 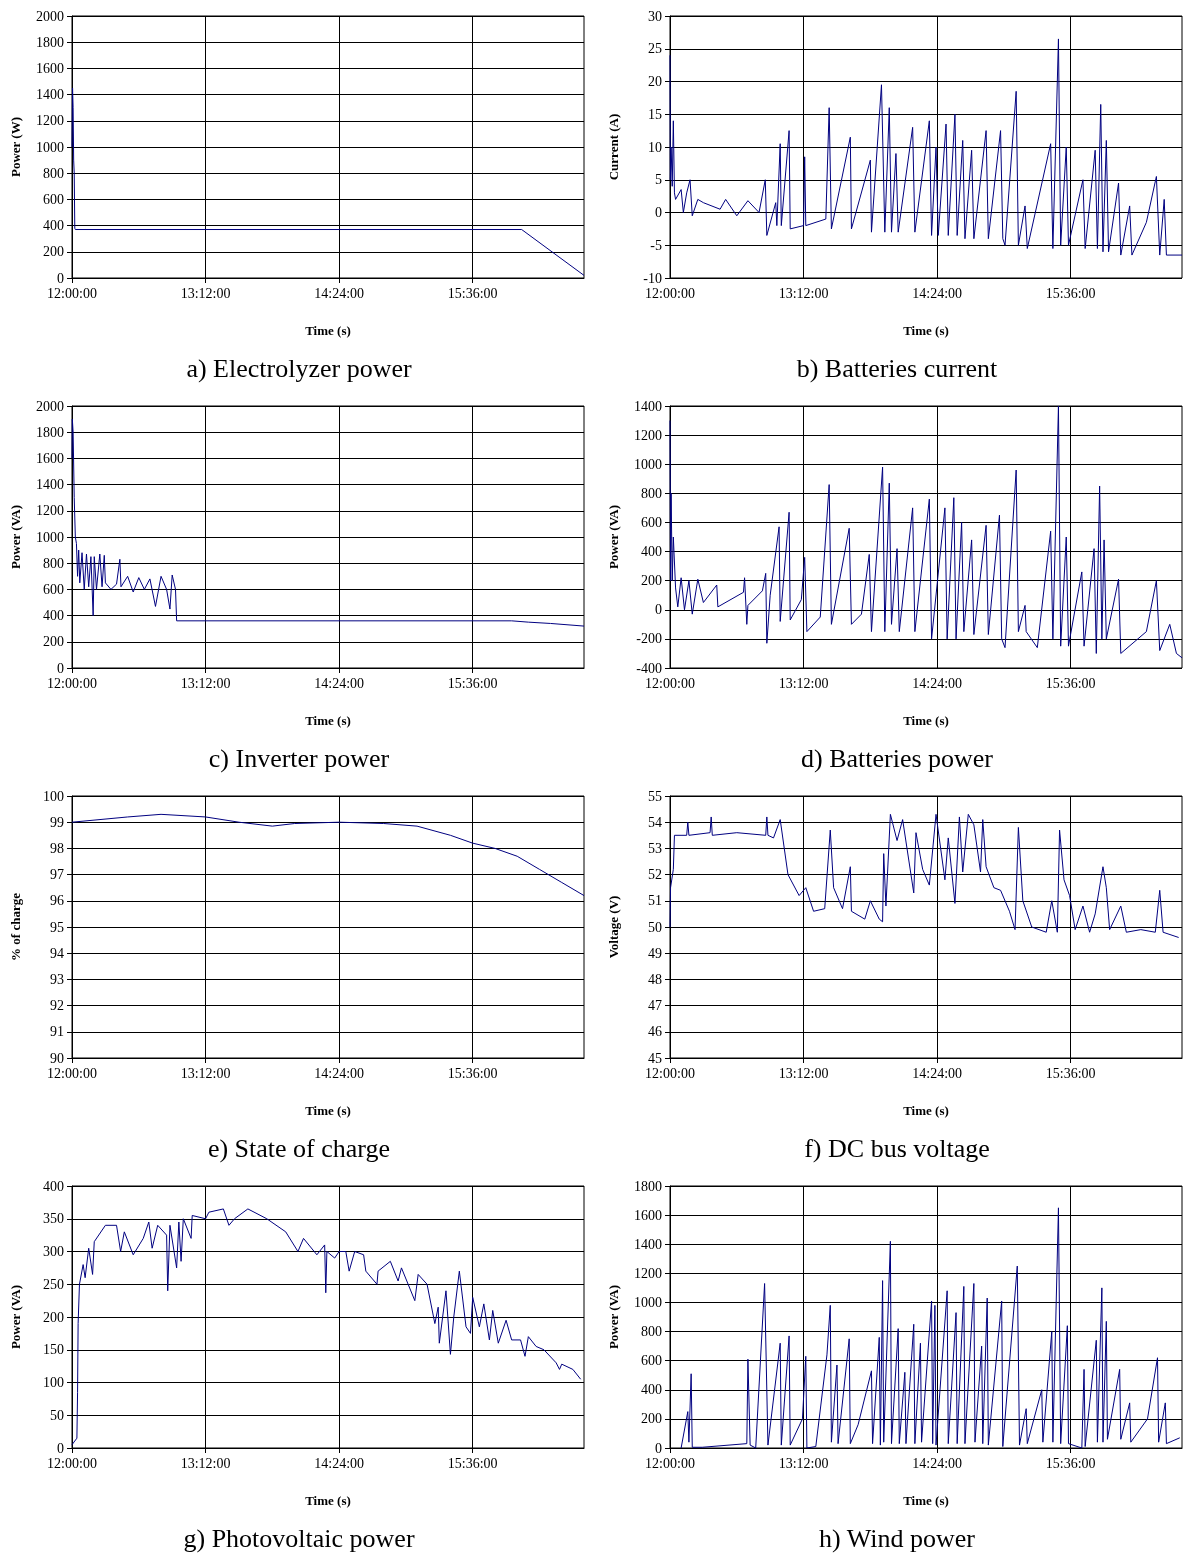 What do you see at coordinates (53, 796) in the screenshot?
I see `y-tick-label: 100` at bounding box center [53, 796].